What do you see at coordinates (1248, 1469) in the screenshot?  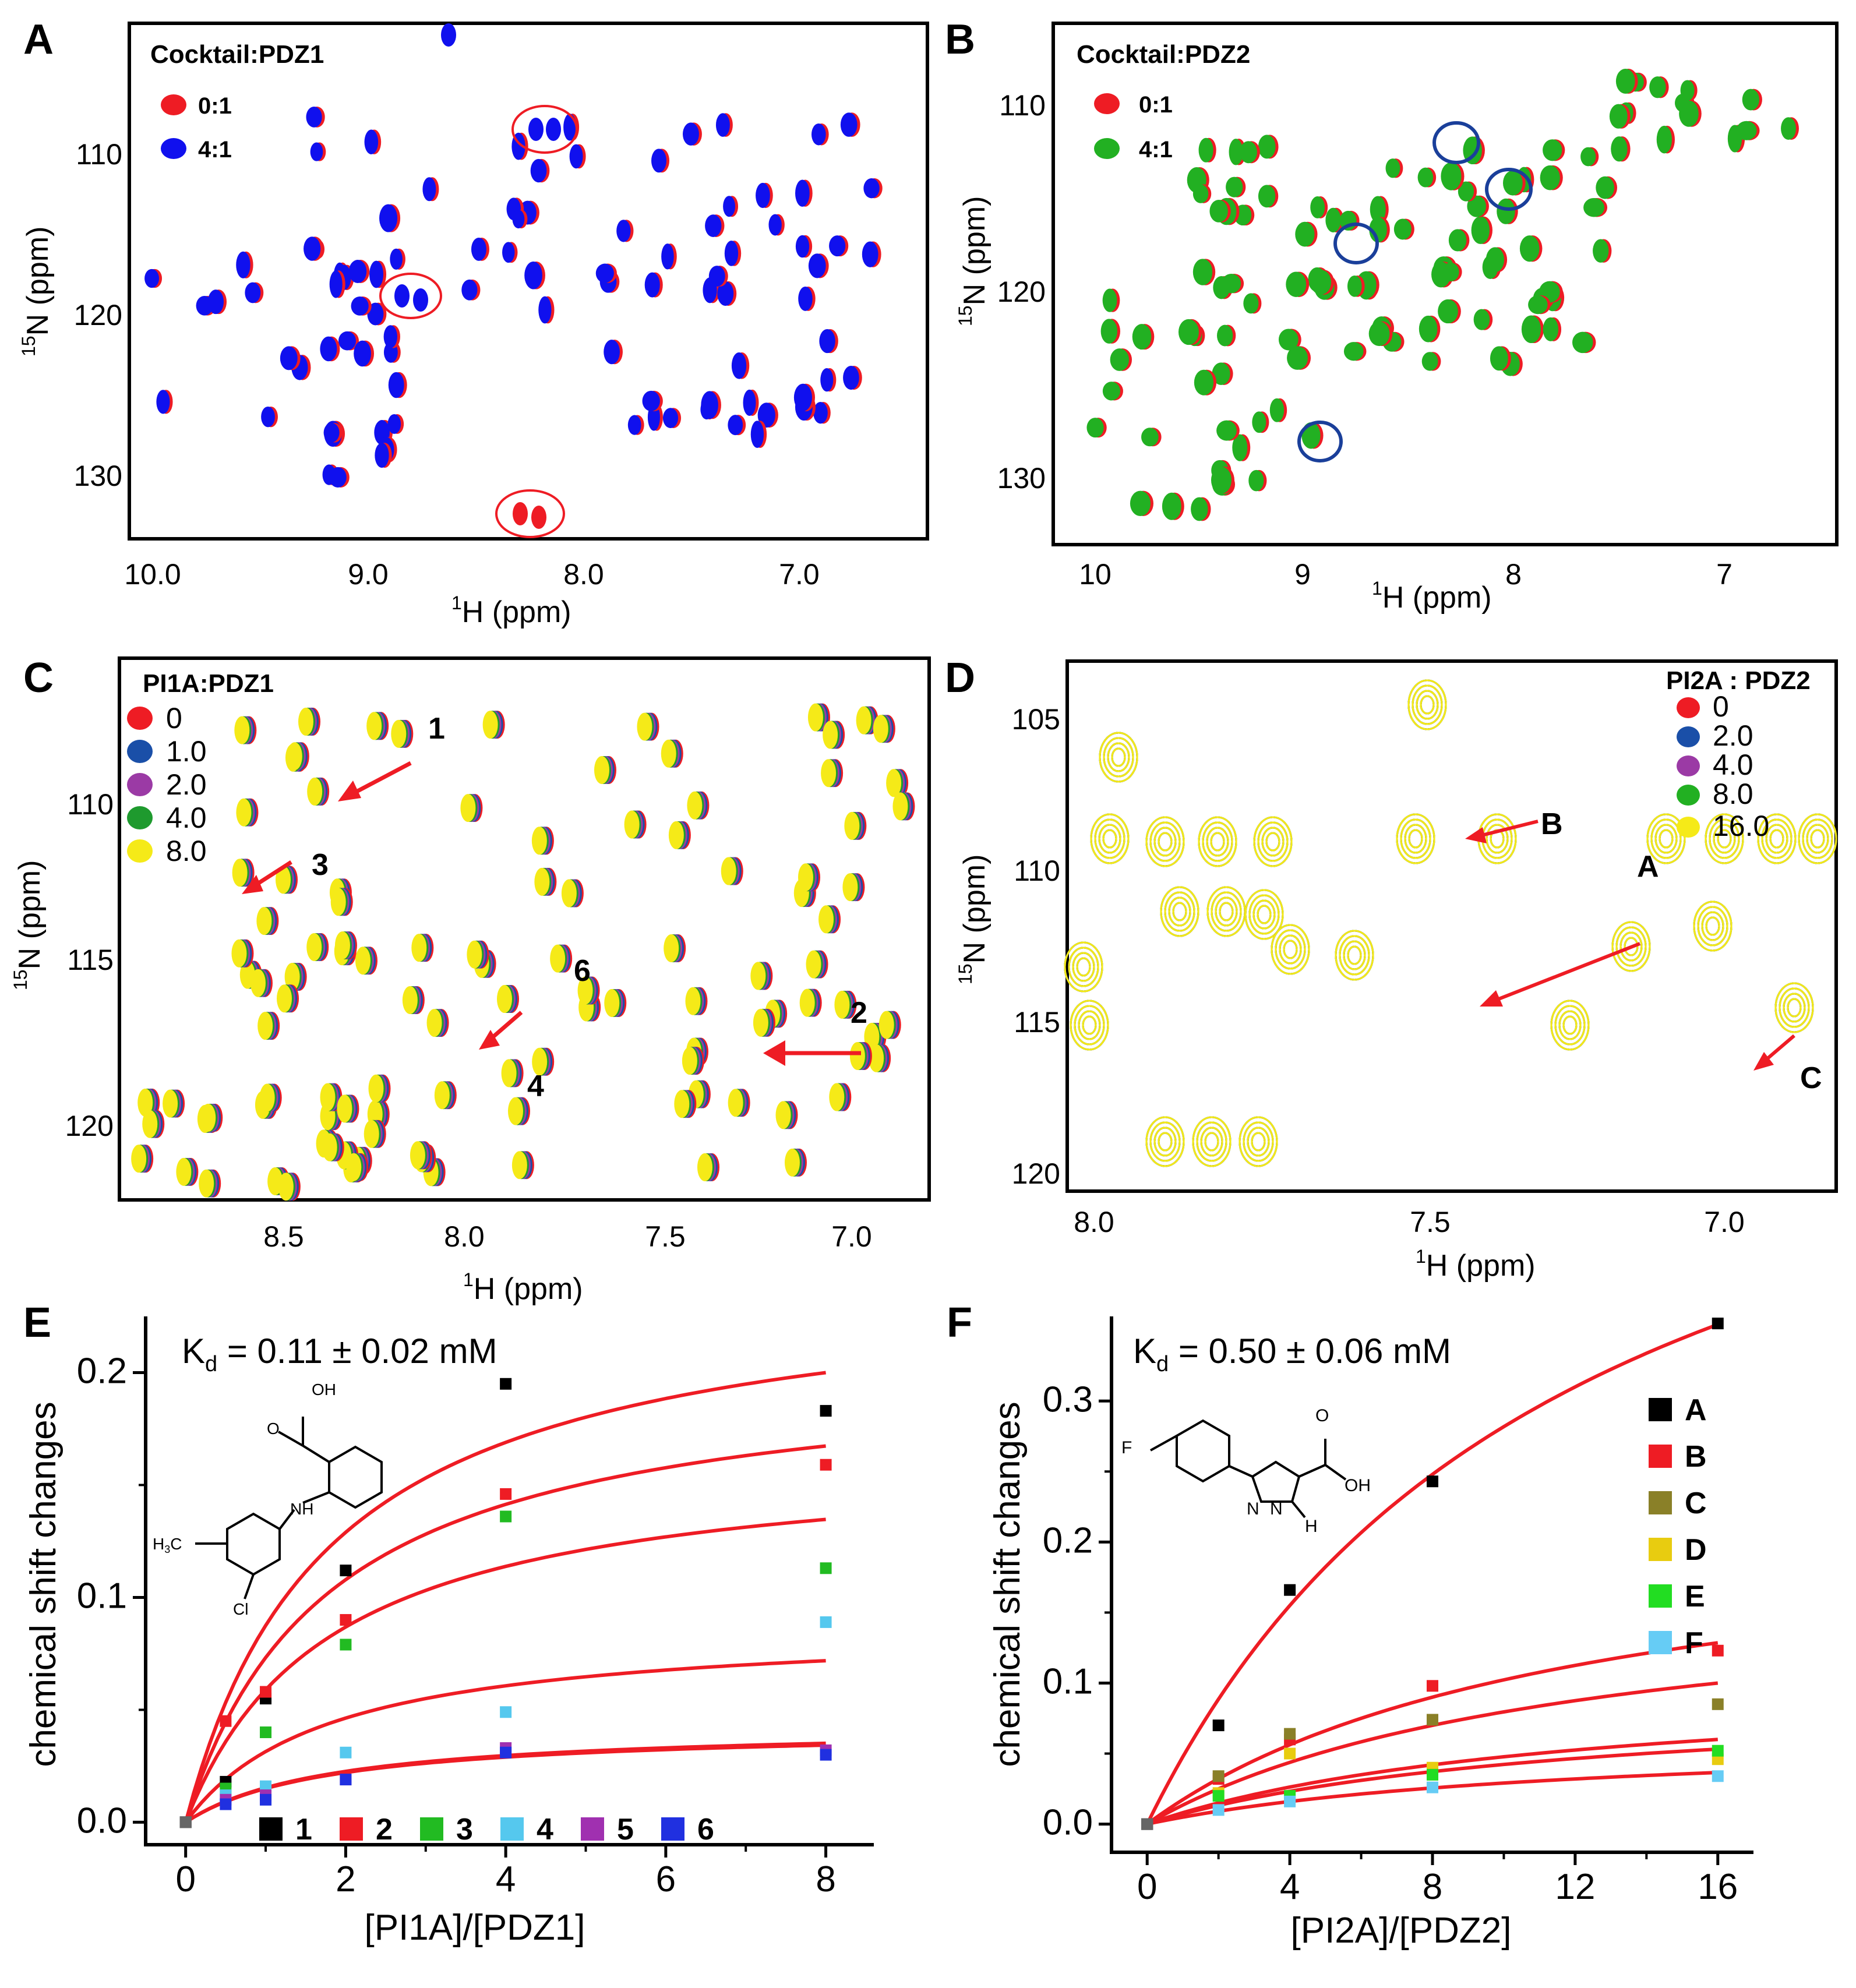 I see `ligand-structure-f` at bounding box center [1248, 1469].